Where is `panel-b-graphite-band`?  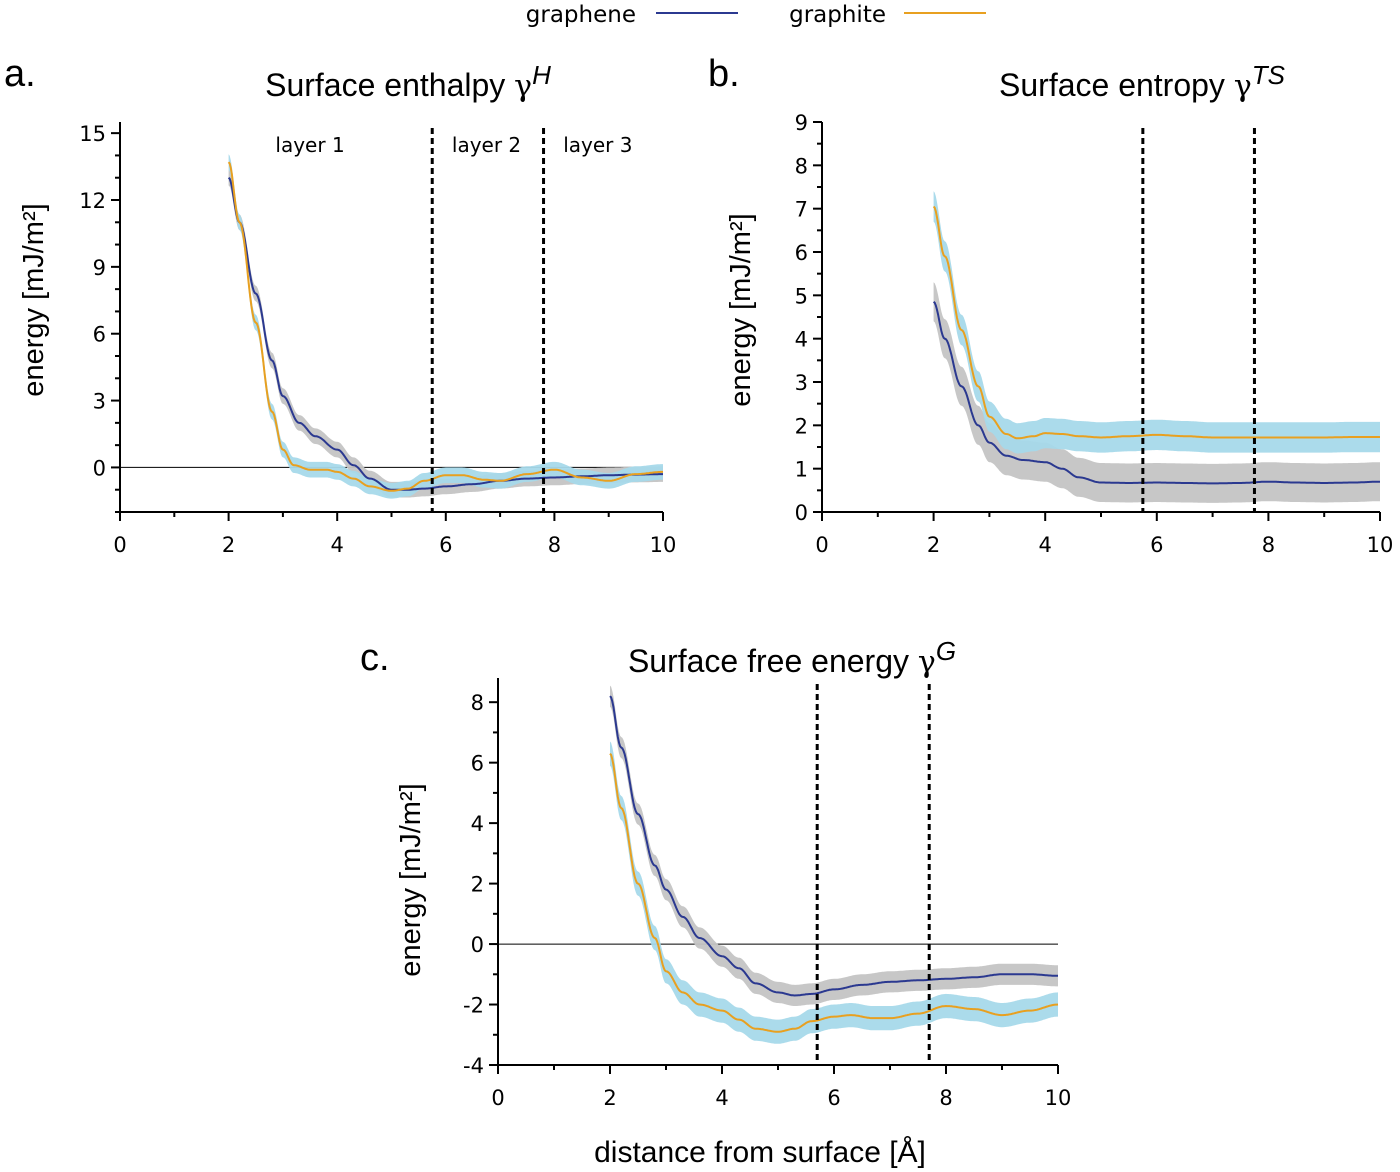
panel-b-graphite-band is located at coordinates (1156, 322).